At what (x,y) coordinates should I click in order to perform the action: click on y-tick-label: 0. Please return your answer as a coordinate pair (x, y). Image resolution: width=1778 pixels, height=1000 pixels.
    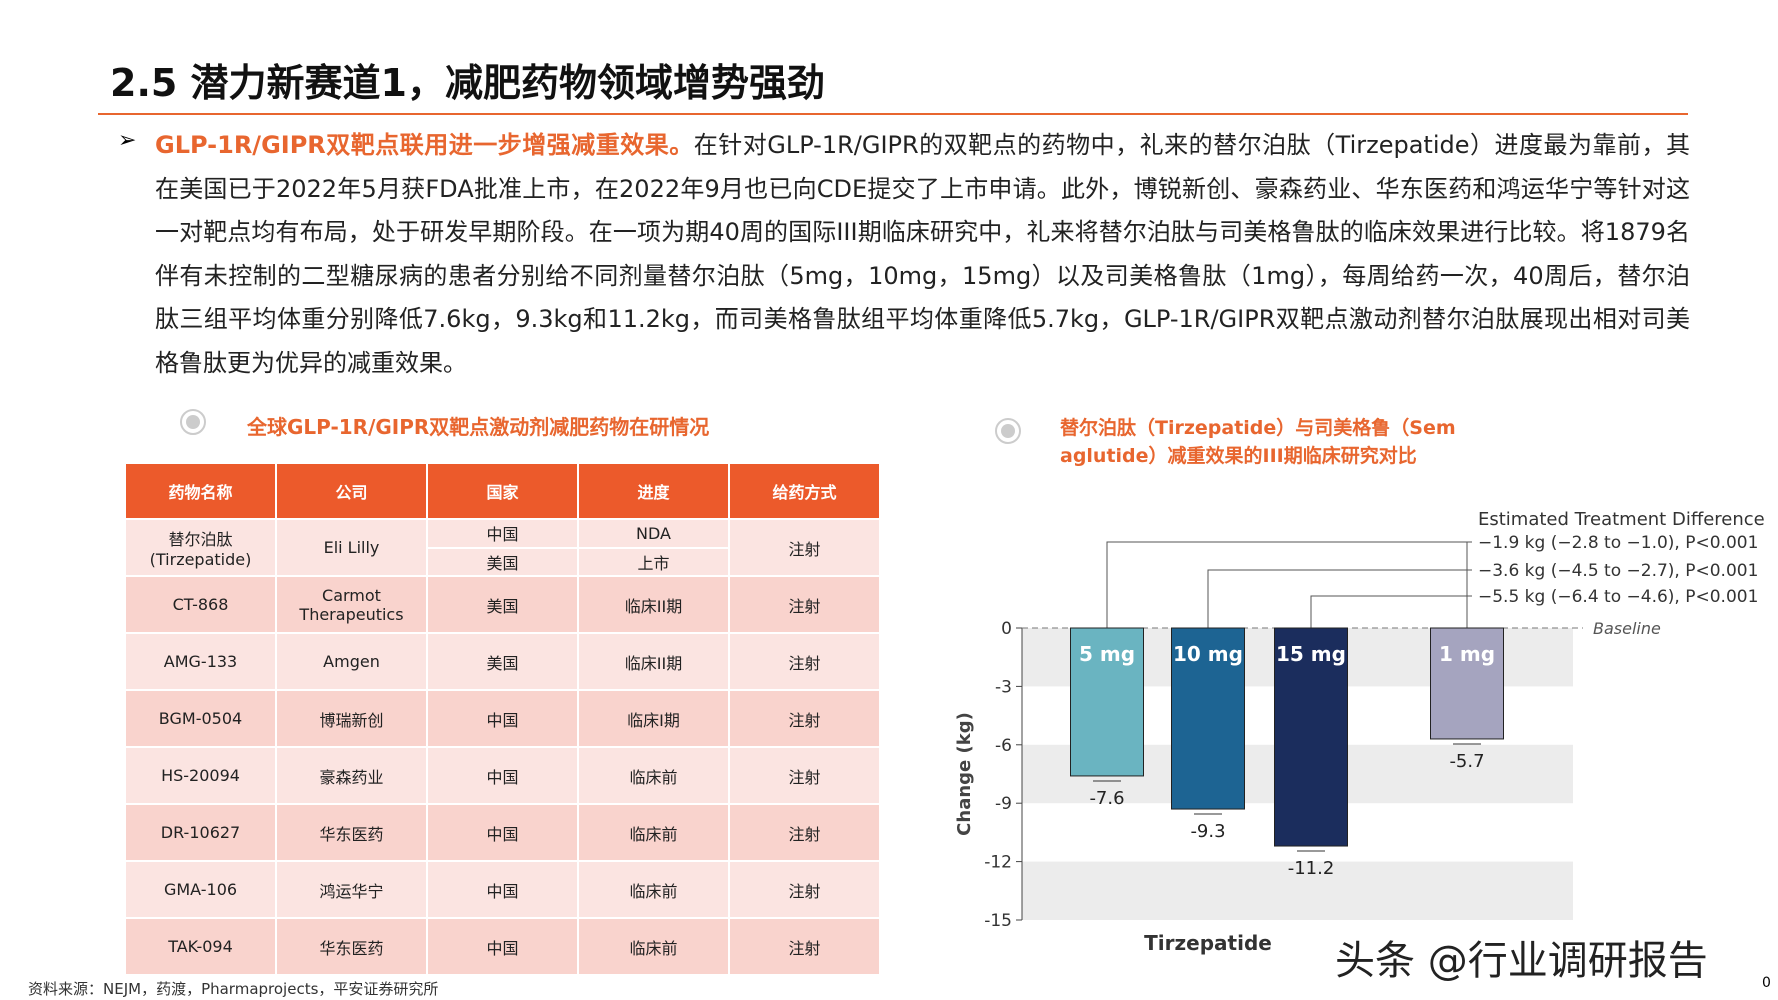
    Looking at the image, I should click on (1006, 629).